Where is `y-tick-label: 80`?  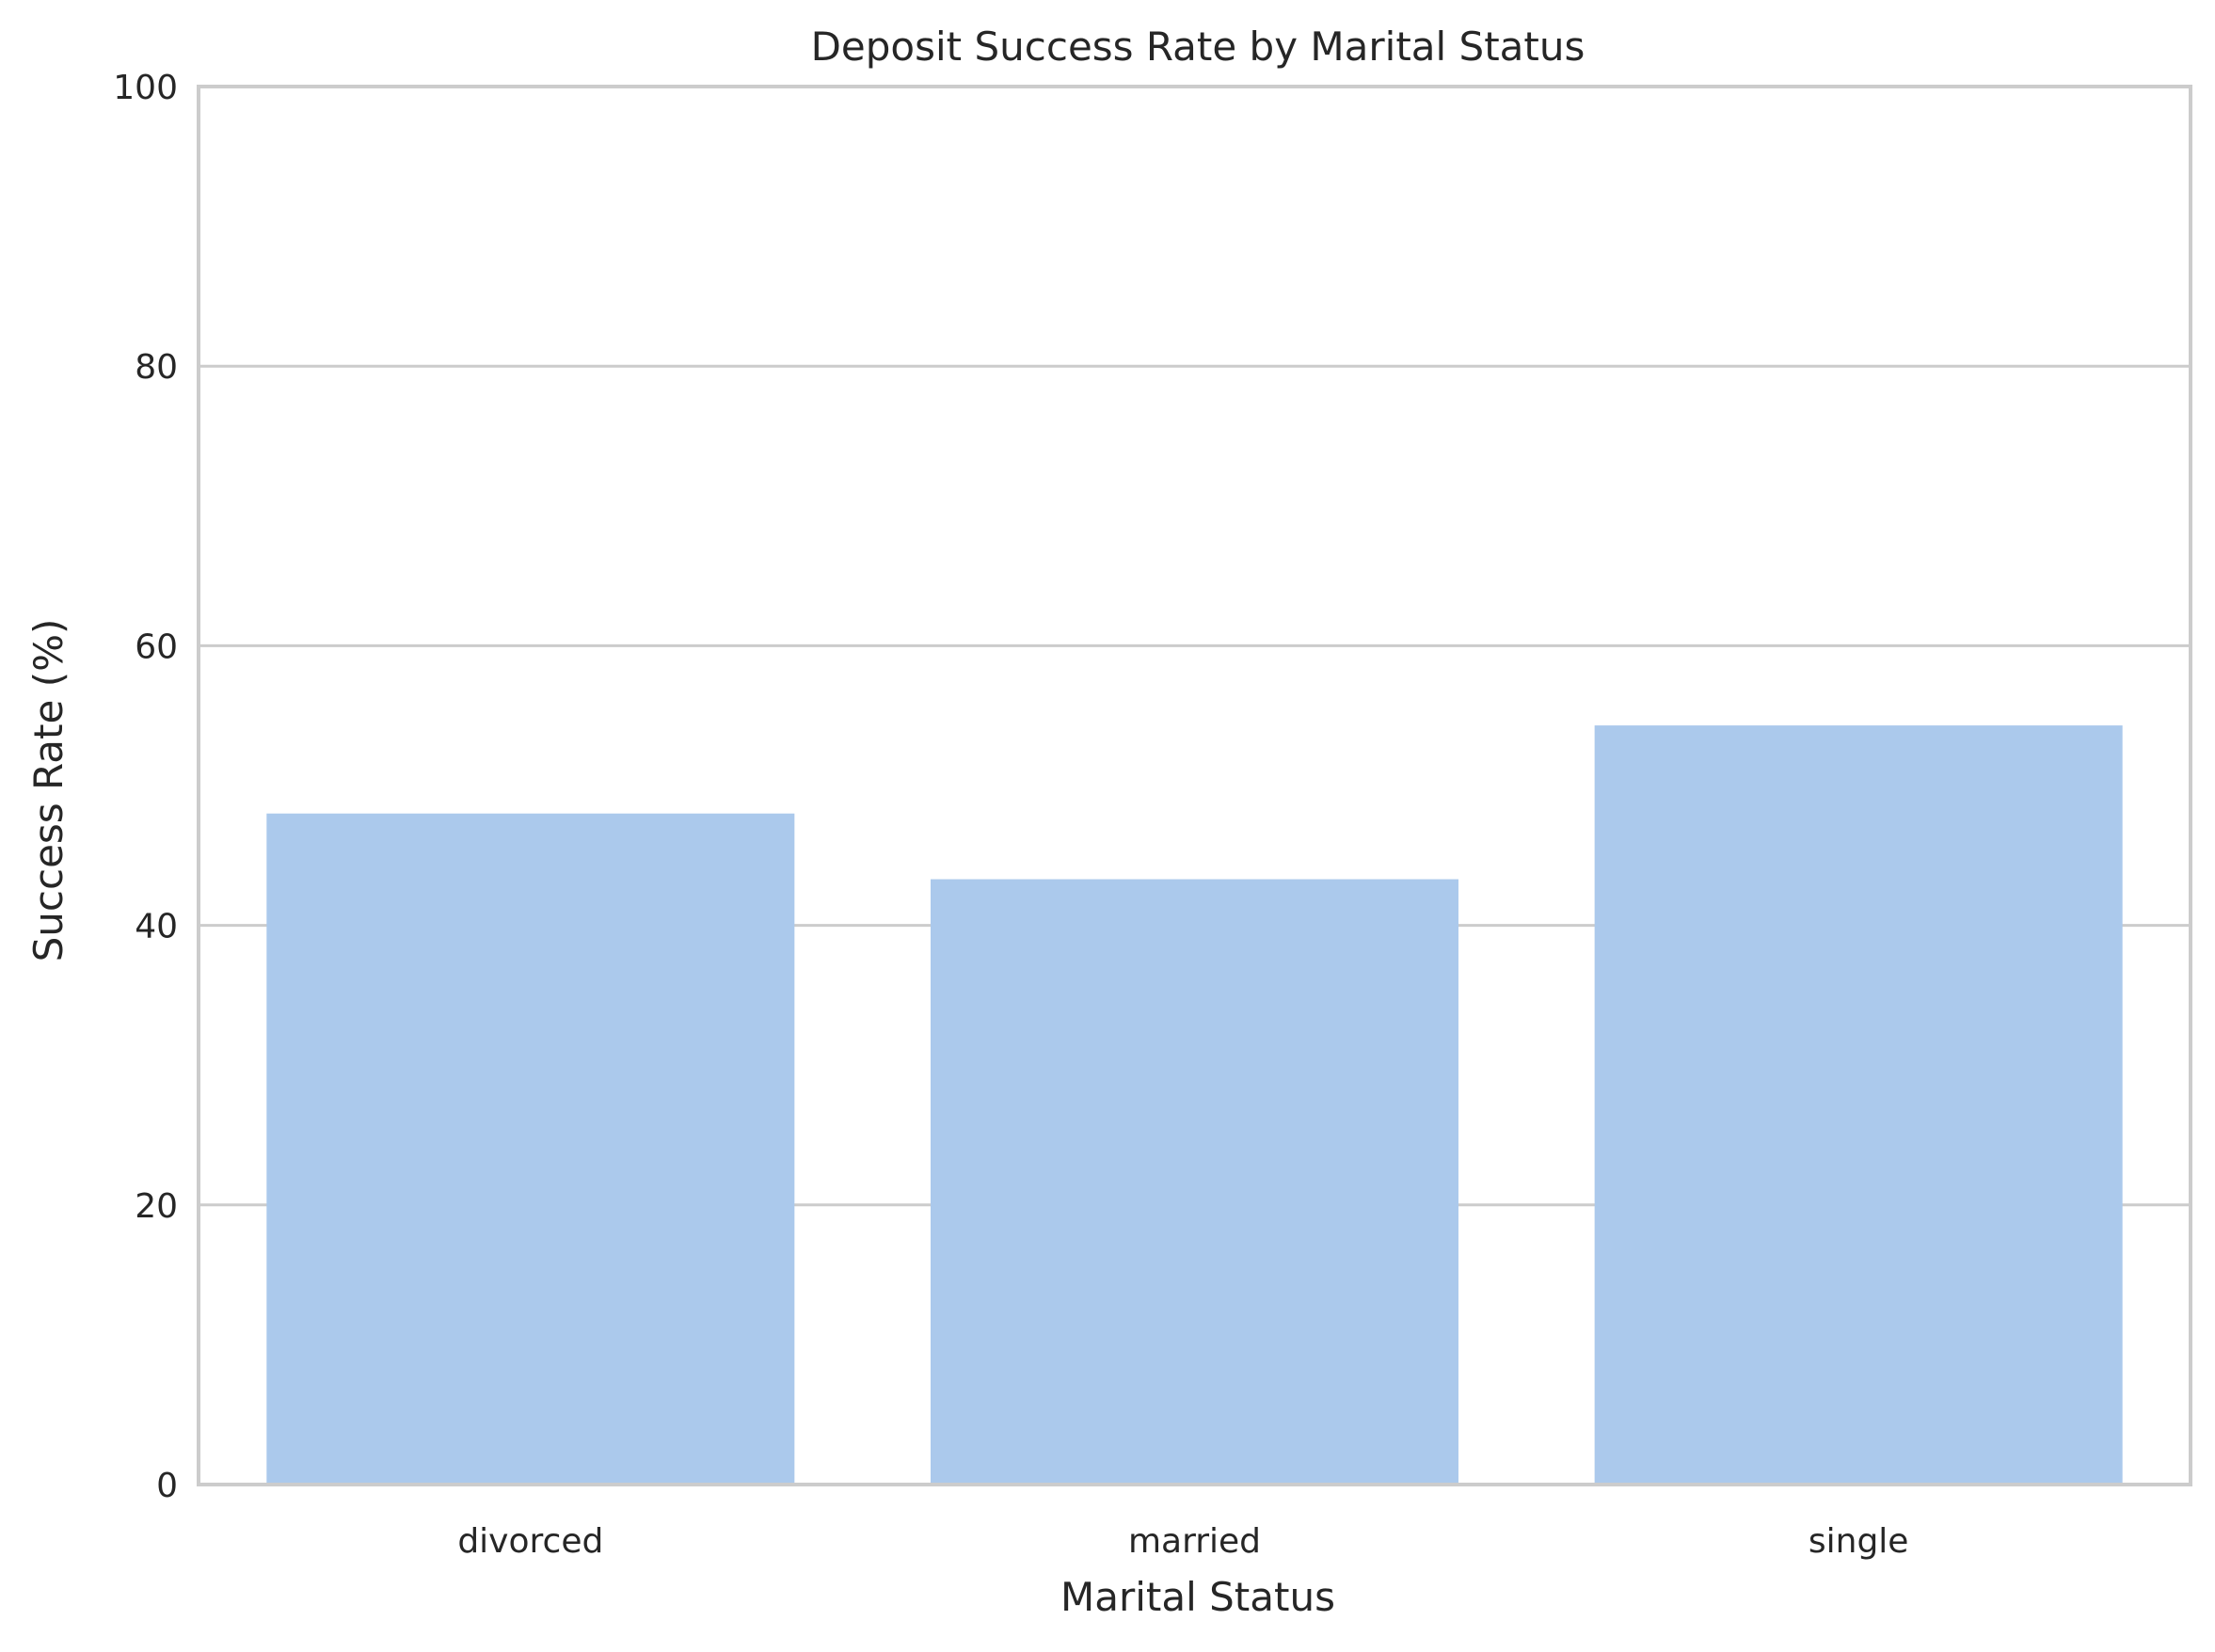 y-tick-label: 80 is located at coordinates (156, 367).